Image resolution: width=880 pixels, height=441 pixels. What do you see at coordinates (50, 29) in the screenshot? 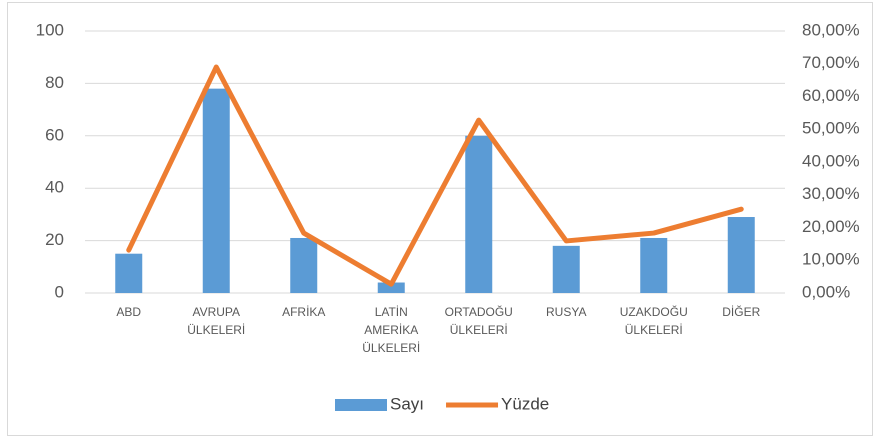
I see `y-tick-label: 100` at bounding box center [50, 29].